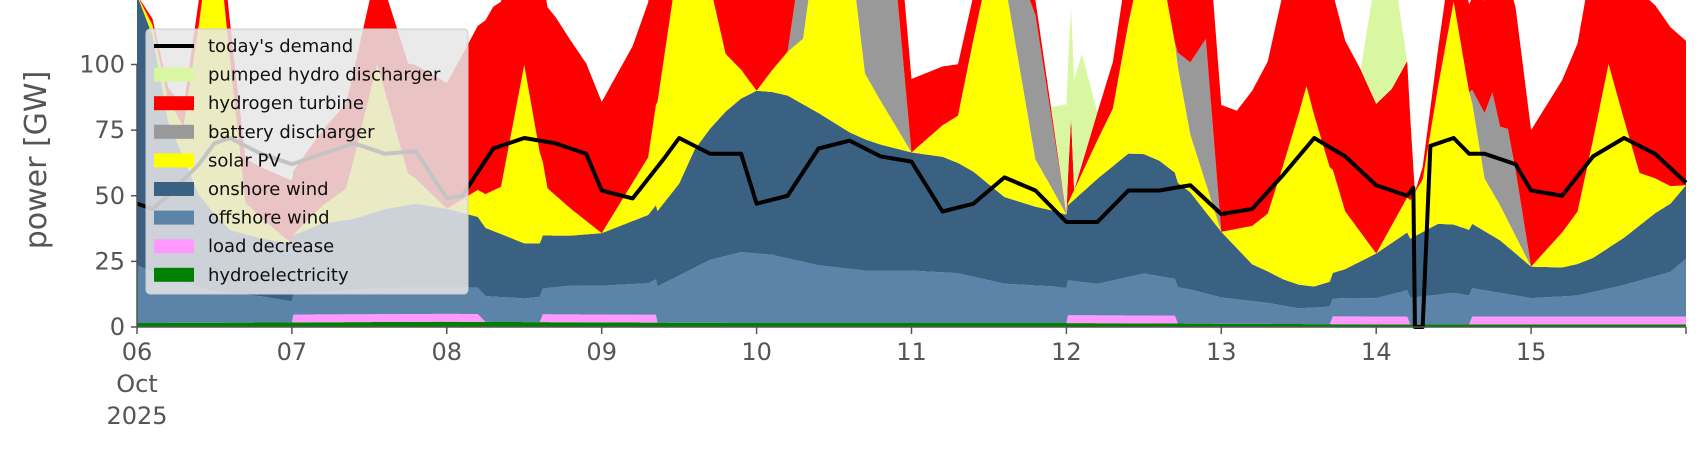 This screenshot has width=1706, height=460. I want to click on legend-swatch-solar-pv, so click(174, 160).